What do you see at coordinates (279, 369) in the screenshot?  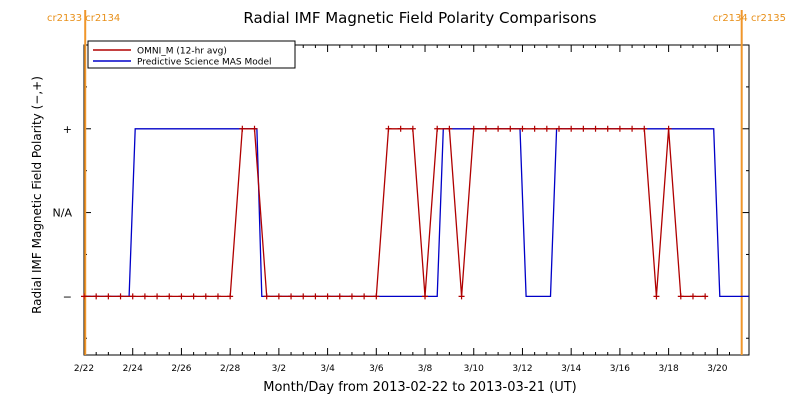 I see `x-tick-label: 3/2` at bounding box center [279, 369].